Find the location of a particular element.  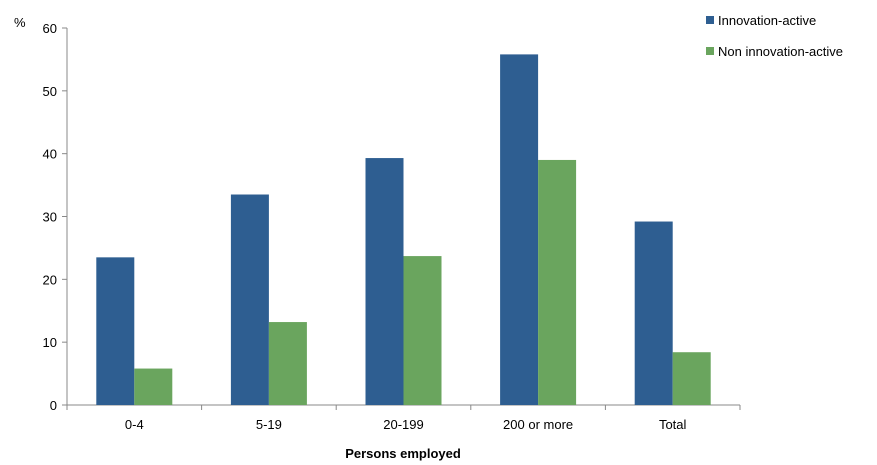

y-tick-label: 50 is located at coordinates (50, 91).